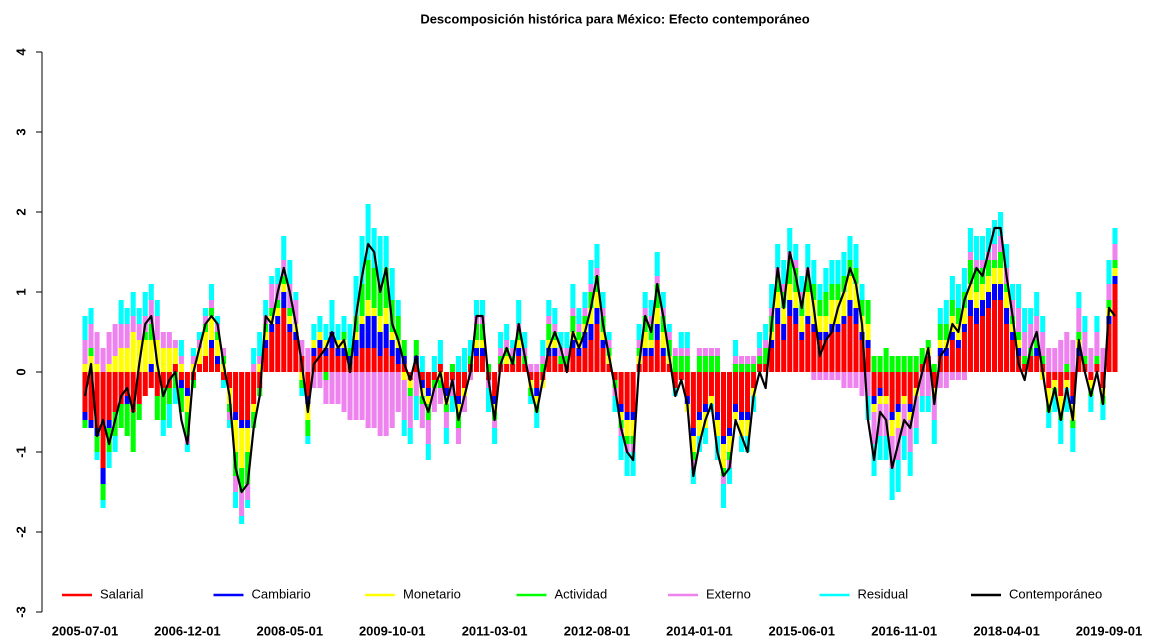 Image resolution: width=1168 pixels, height=642 pixels. Describe the element at coordinates (728, 593) in the screenshot. I see `legend-label: Externo` at that location.